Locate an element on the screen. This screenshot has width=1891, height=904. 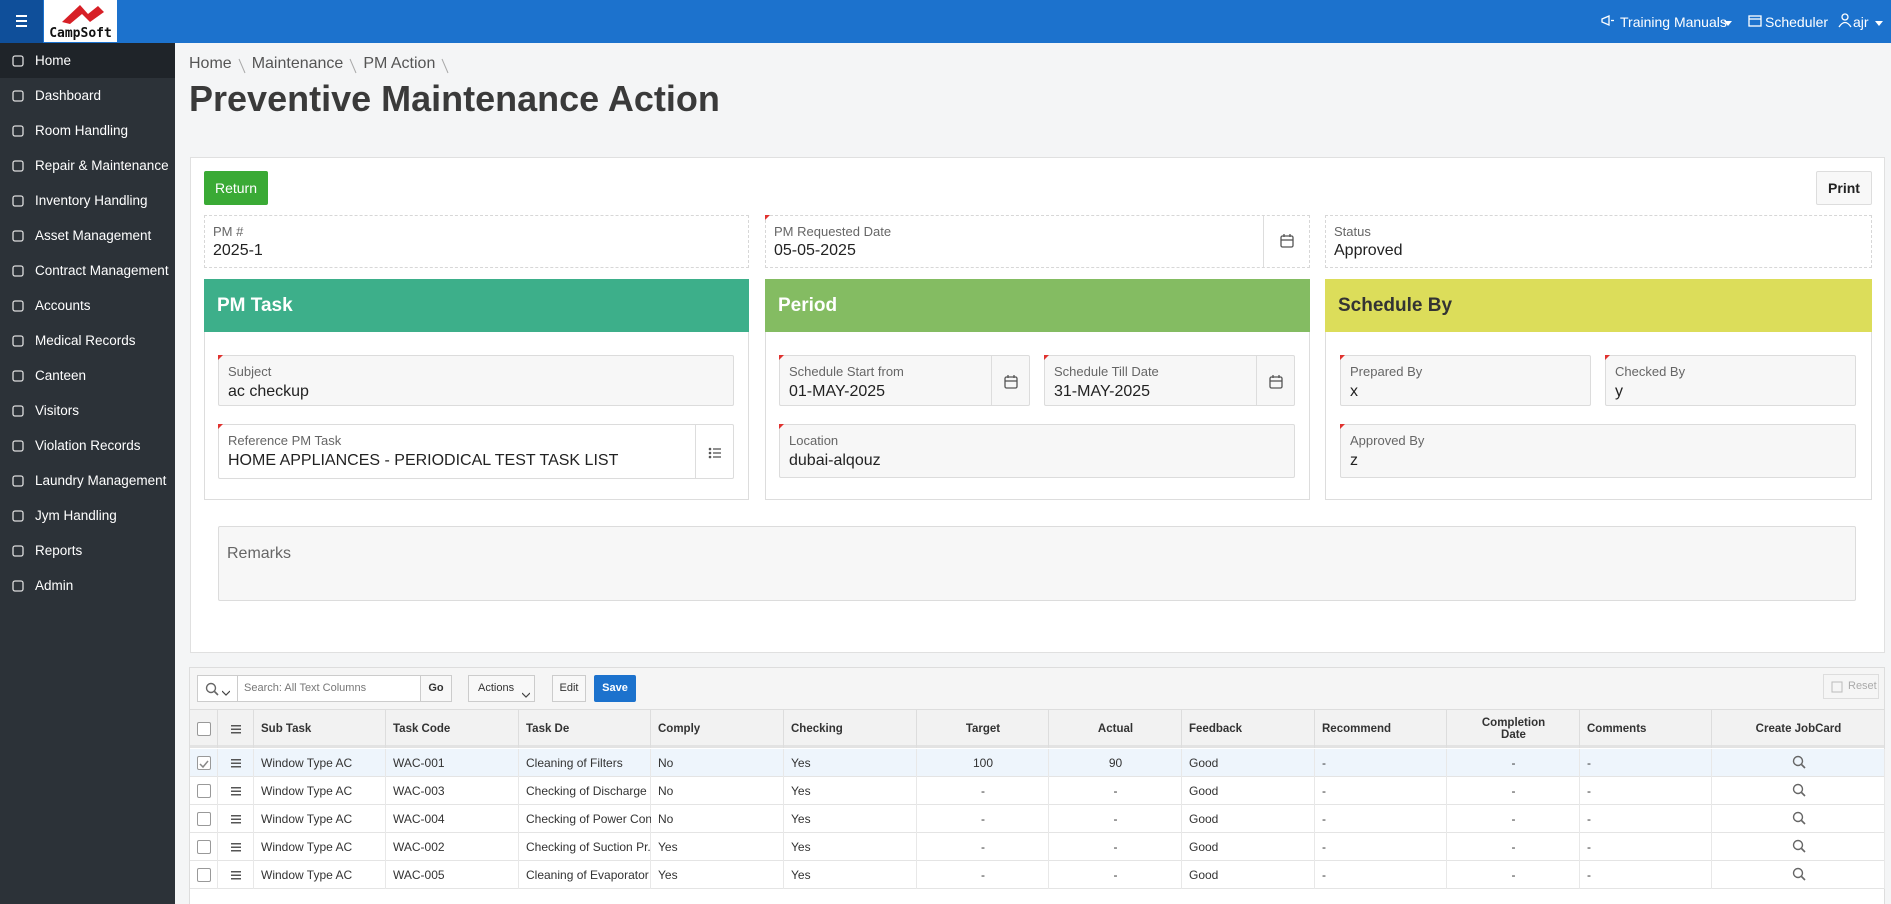
column-header: Feedback is located at coordinates (1248, 729).